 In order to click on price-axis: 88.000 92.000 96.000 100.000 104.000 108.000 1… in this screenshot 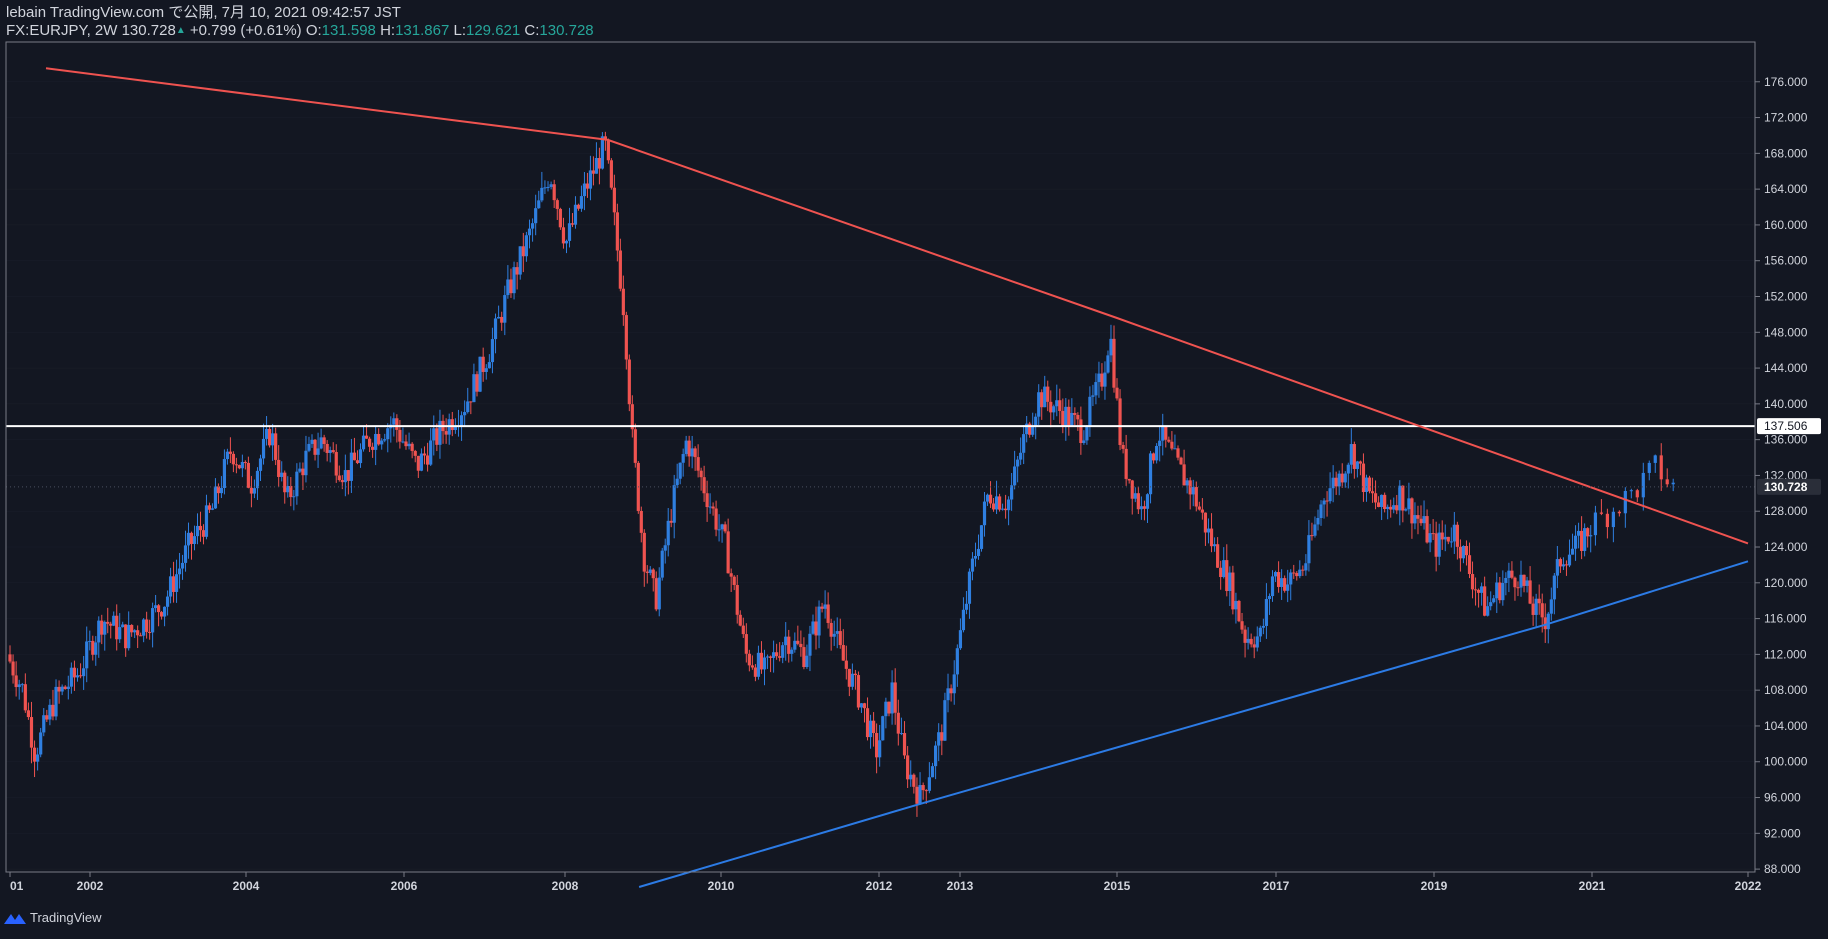, I will do `click(1788, 475)`.